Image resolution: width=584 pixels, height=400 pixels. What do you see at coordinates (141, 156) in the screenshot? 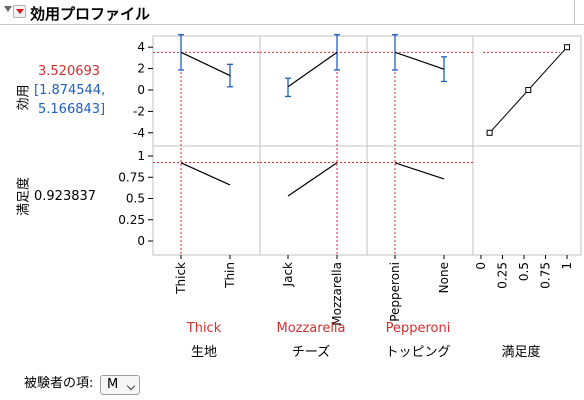
I see `desirability-tick-label: 1` at bounding box center [141, 156].